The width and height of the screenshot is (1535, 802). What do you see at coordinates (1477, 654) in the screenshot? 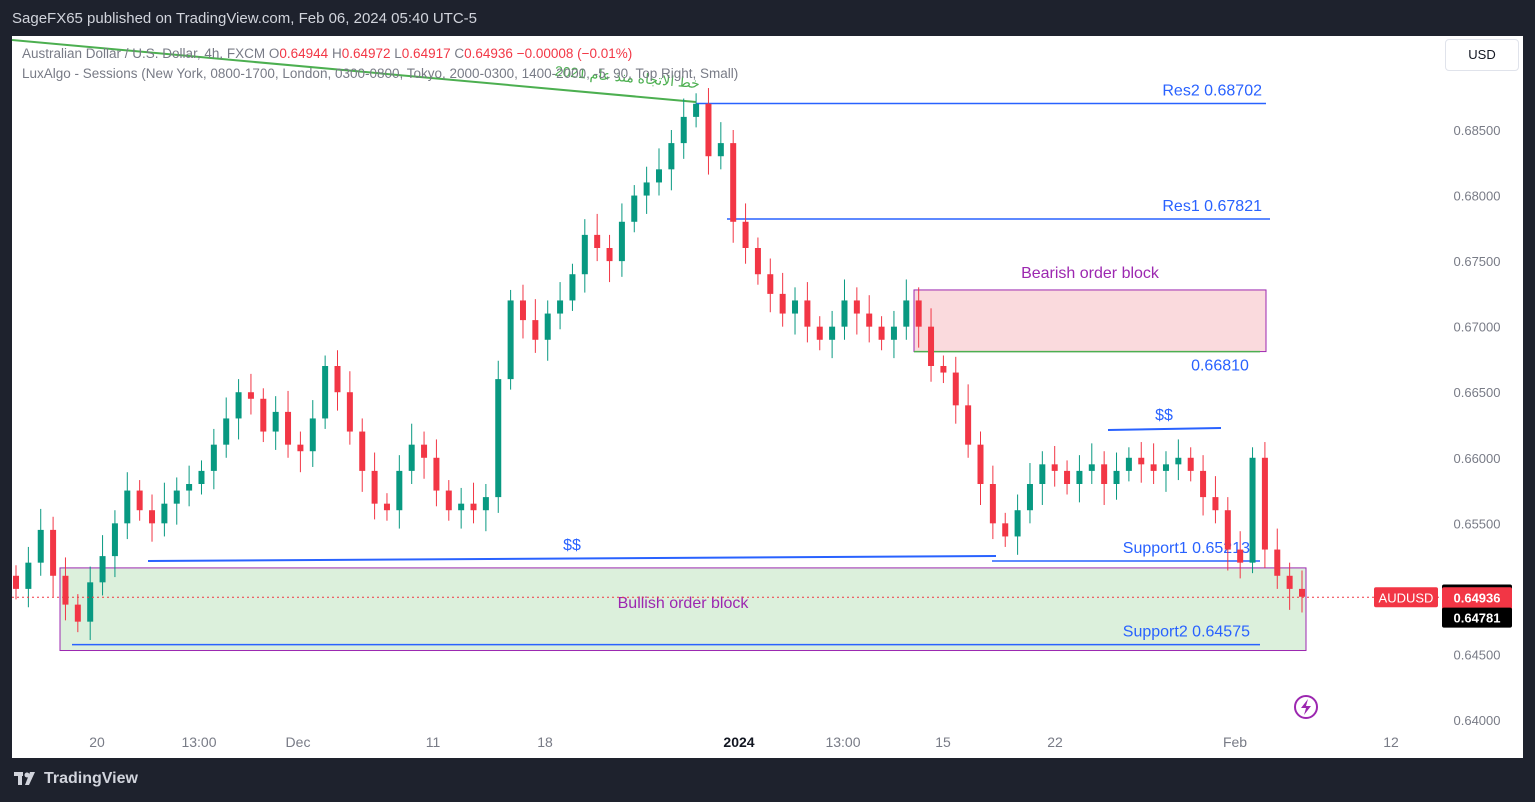
I see `y-tick-label: 0.64500` at bounding box center [1477, 654].